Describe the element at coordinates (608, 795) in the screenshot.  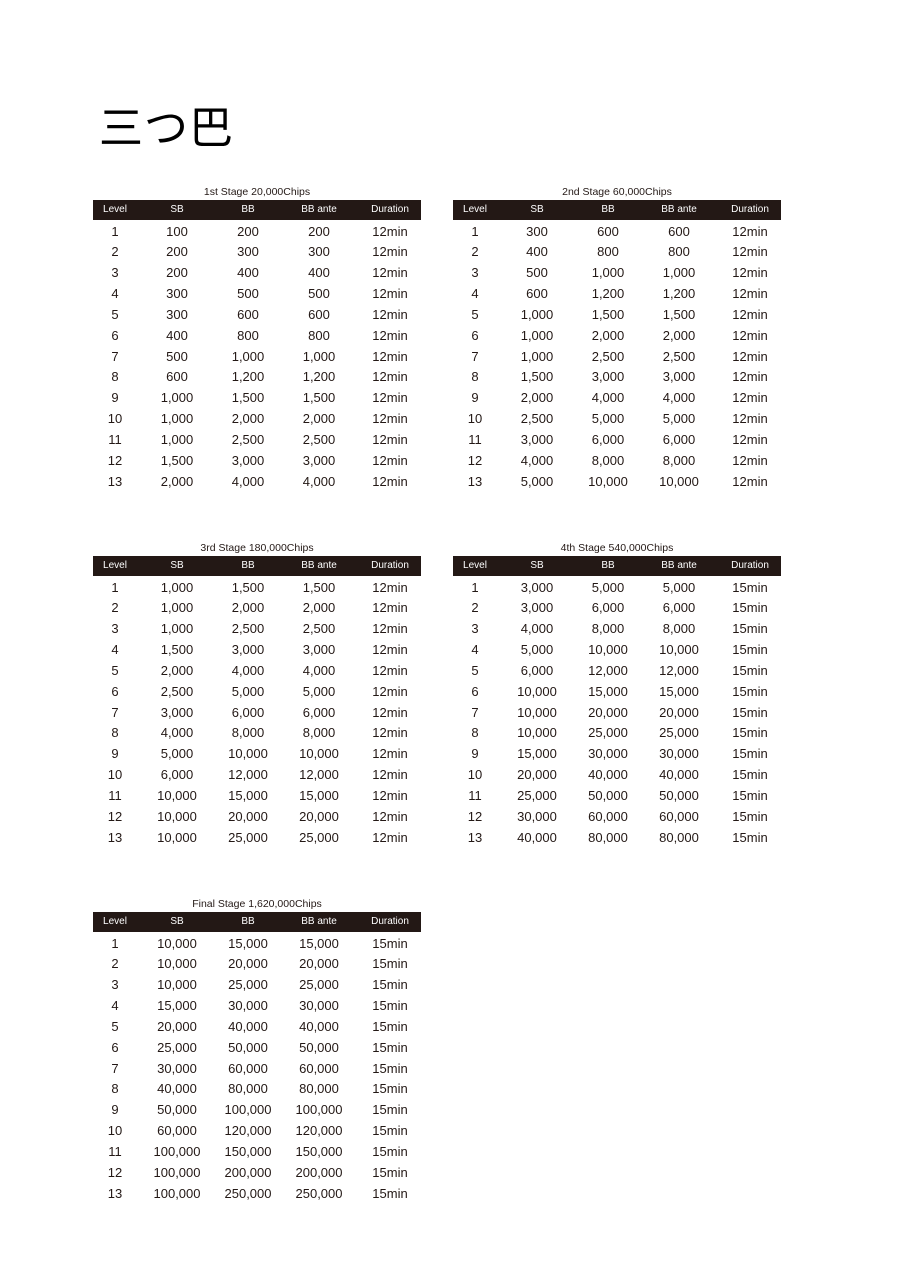
I see `cell-bb: 50,000` at that location.